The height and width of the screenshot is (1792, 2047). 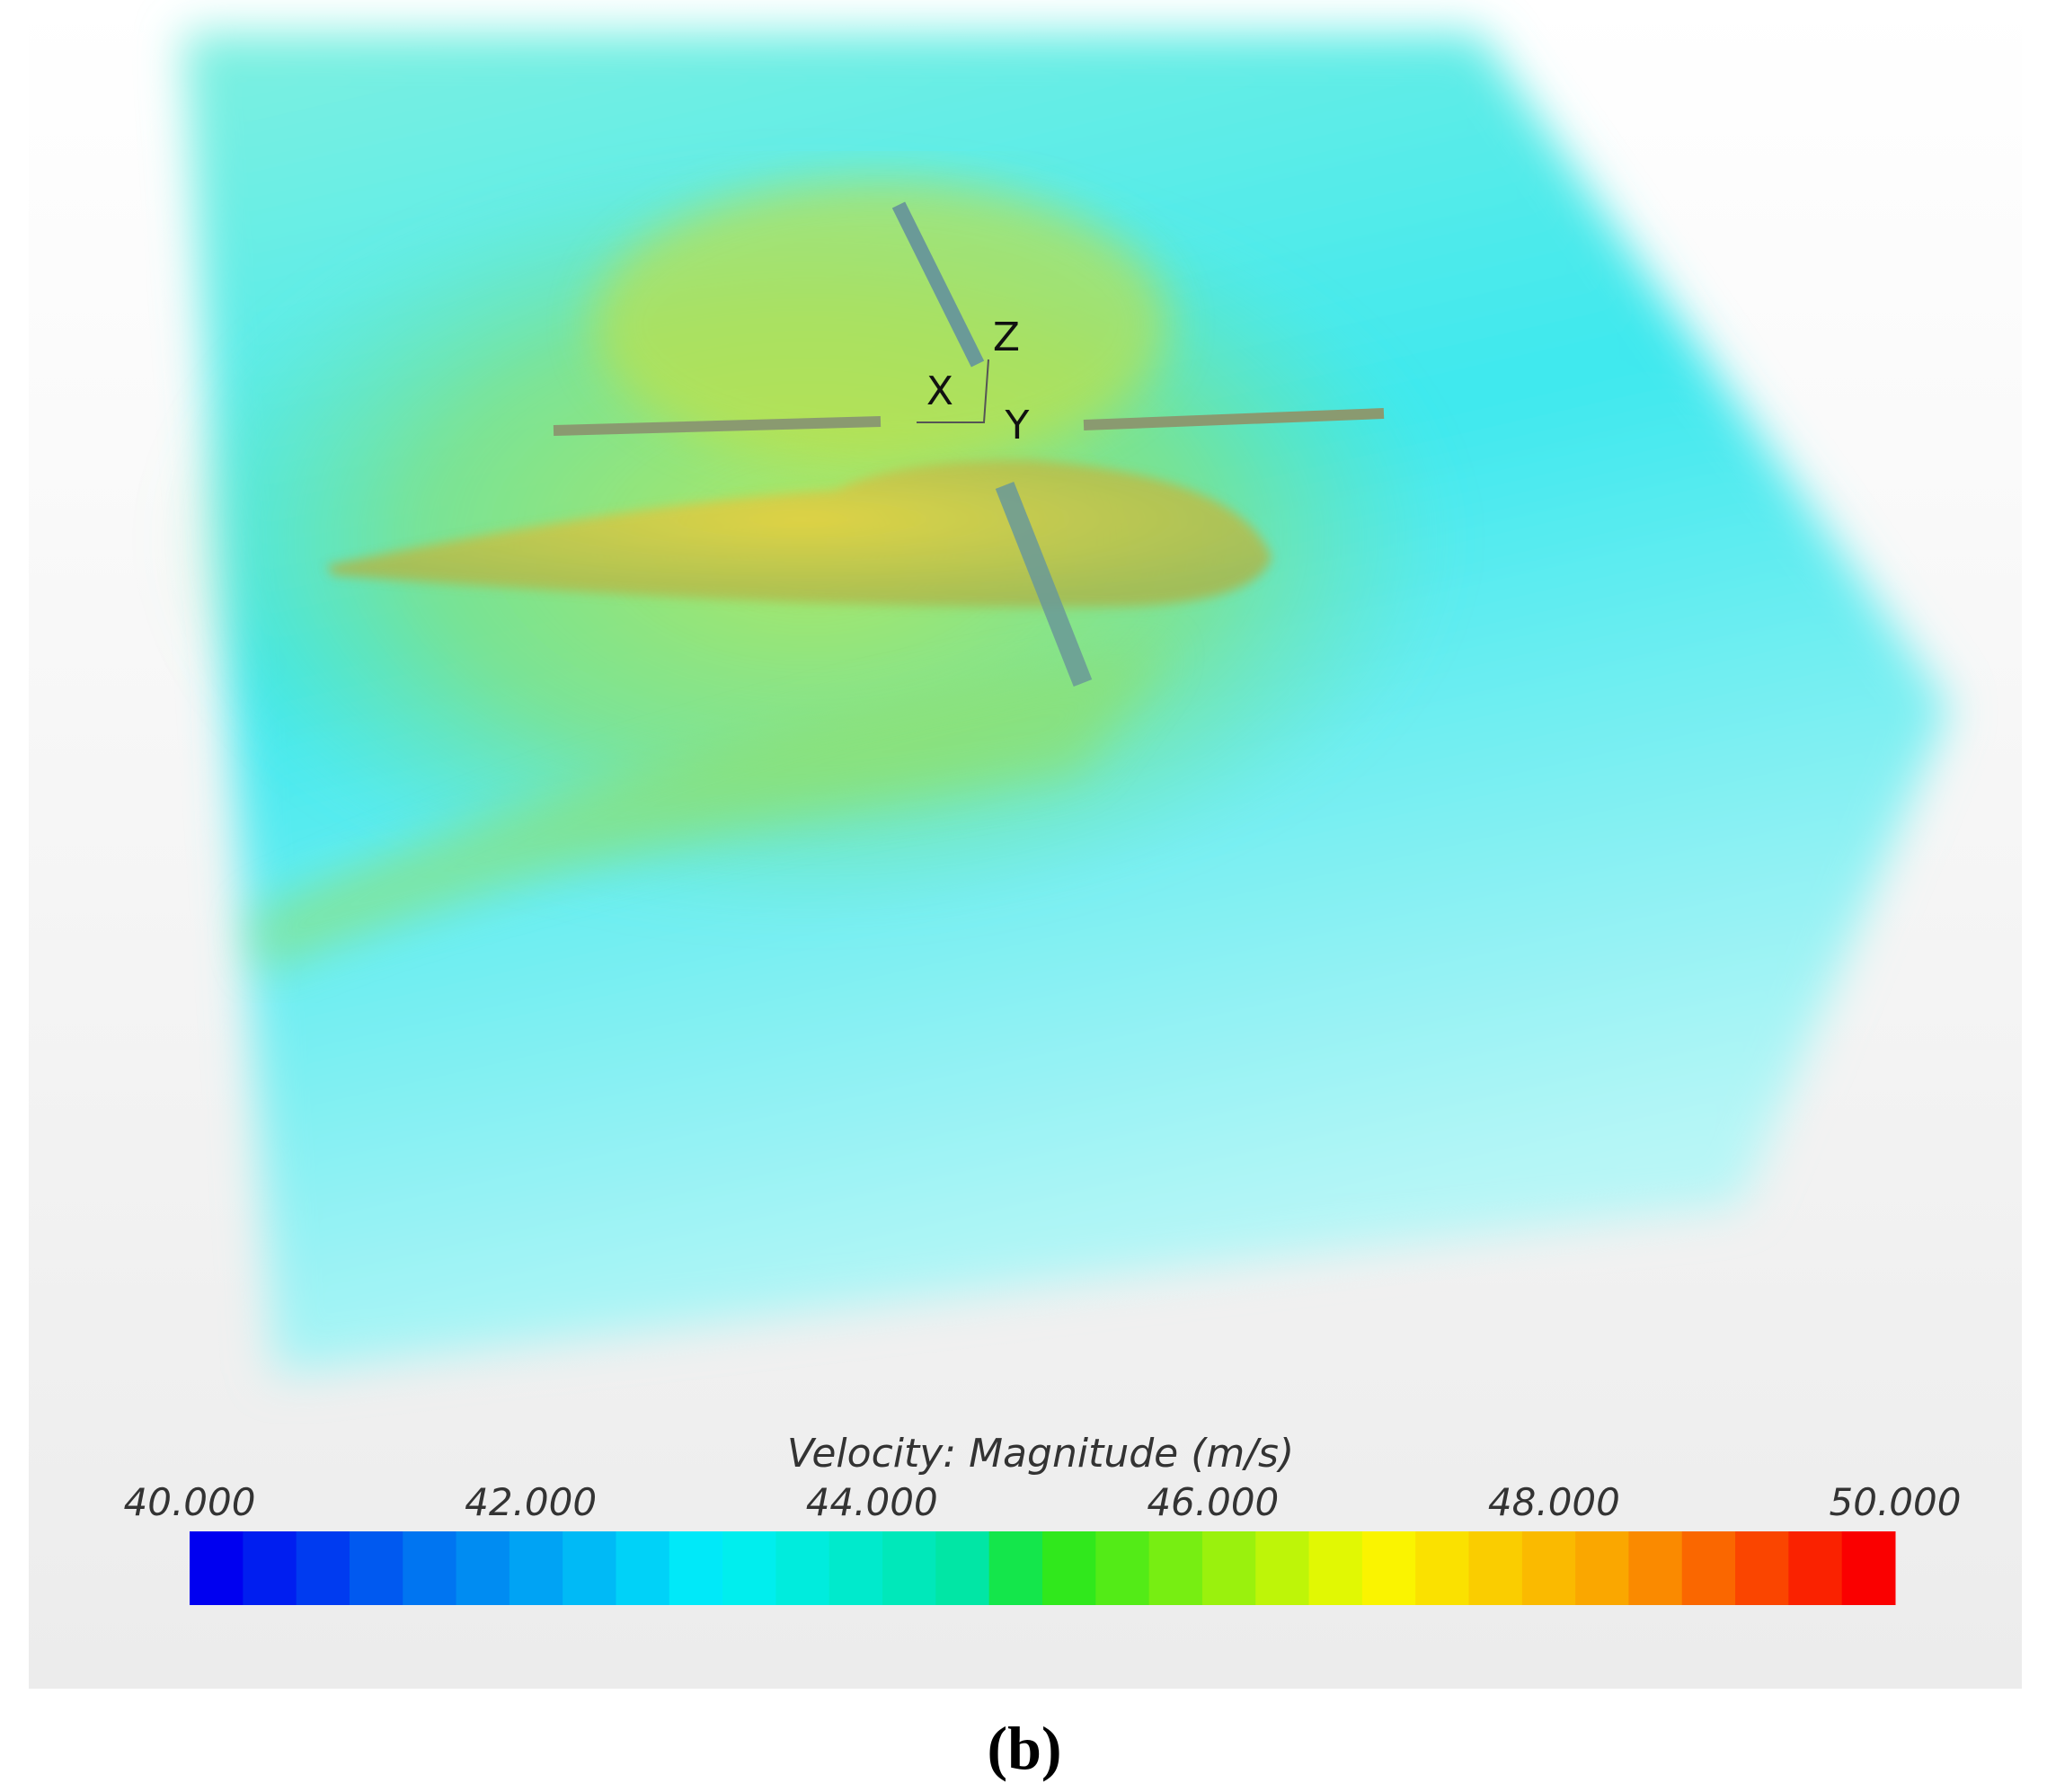 What do you see at coordinates (1024, 1748) in the screenshot?
I see `caption: (b)` at bounding box center [1024, 1748].